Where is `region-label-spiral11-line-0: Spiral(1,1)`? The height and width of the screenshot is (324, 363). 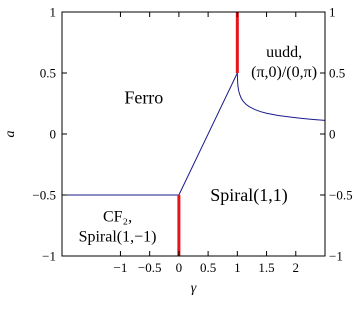 region-label-spiral11-line-0: Spiral(1,1) is located at coordinates (248, 195).